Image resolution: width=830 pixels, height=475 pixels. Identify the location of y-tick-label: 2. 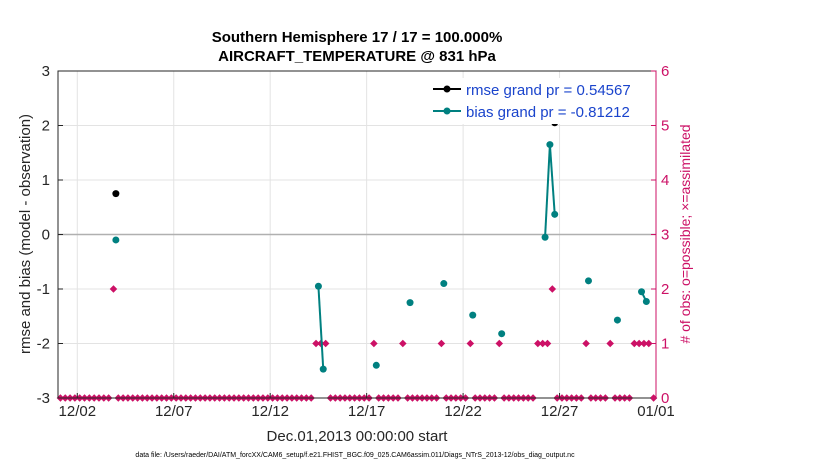
(46, 126).